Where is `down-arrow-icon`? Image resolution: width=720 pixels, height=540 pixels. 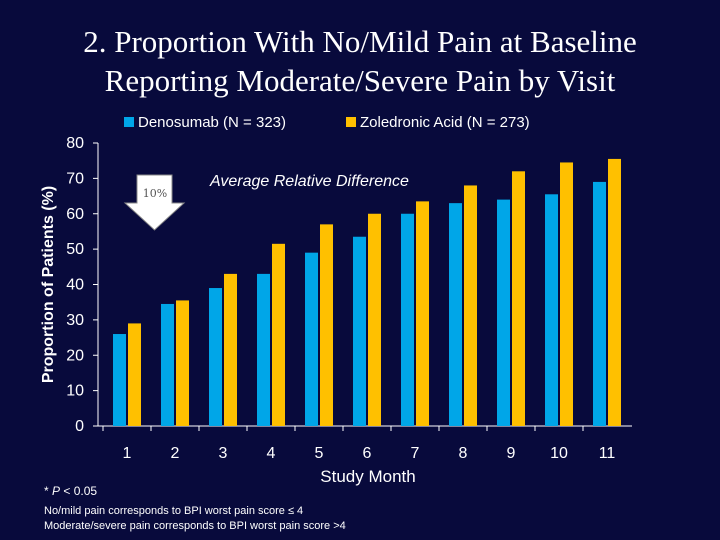
down-arrow-icon is located at coordinates (154, 202).